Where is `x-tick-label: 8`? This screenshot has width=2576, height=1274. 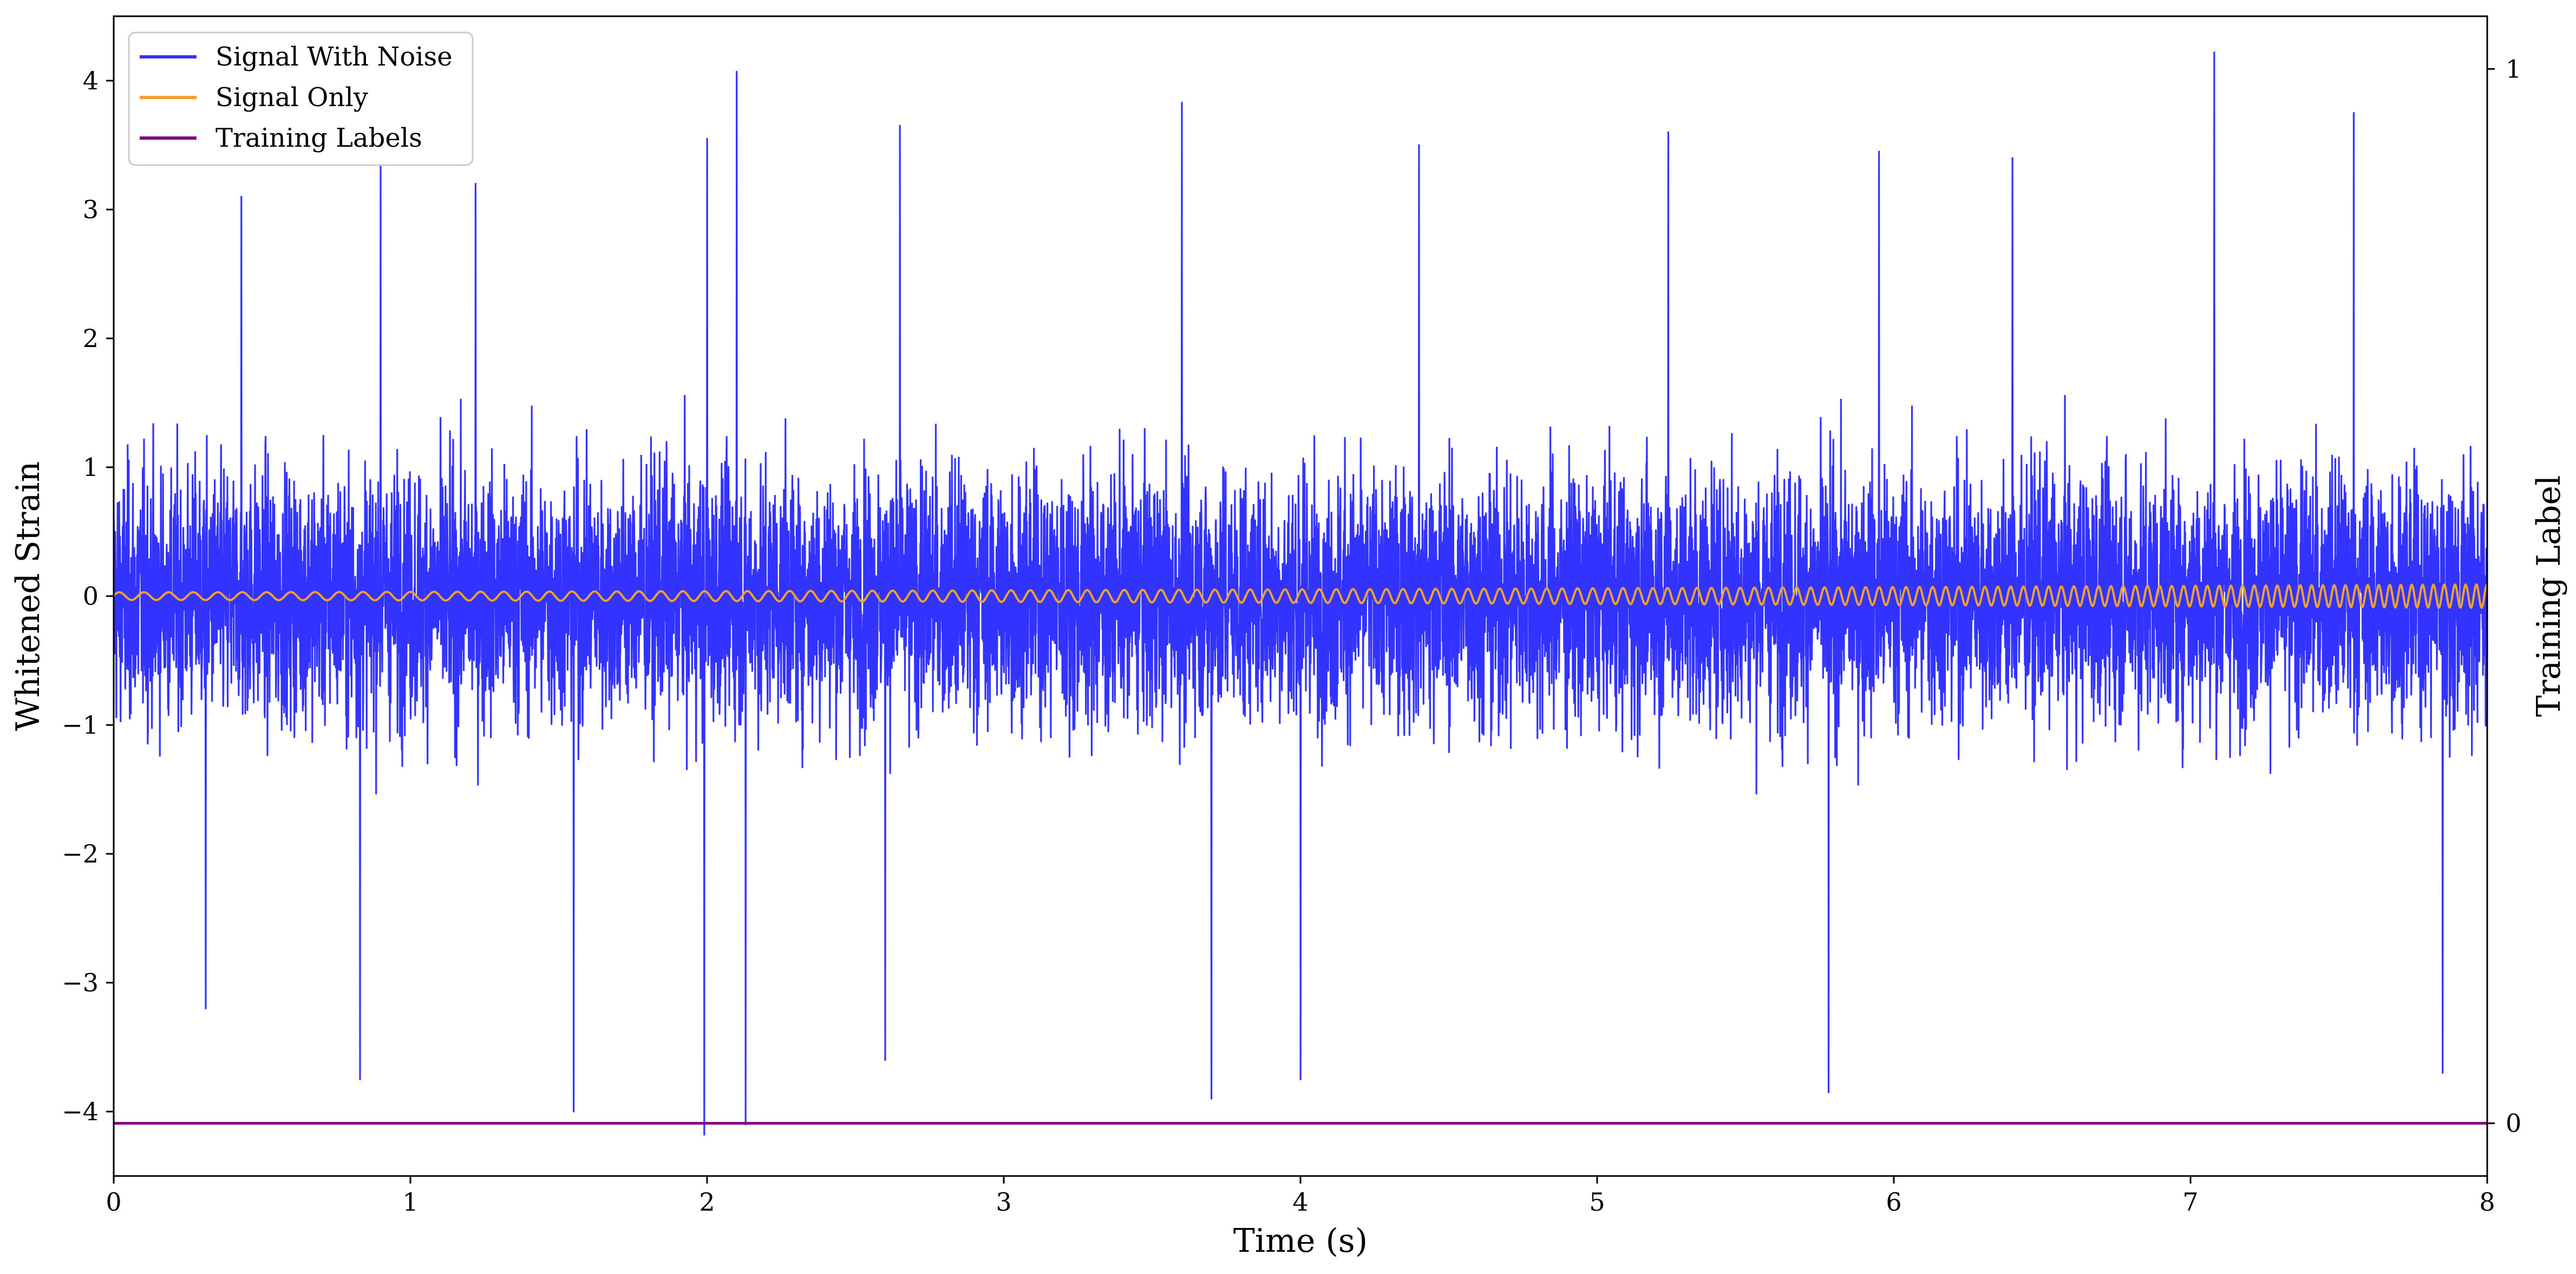 x-tick-label: 8 is located at coordinates (2487, 1202).